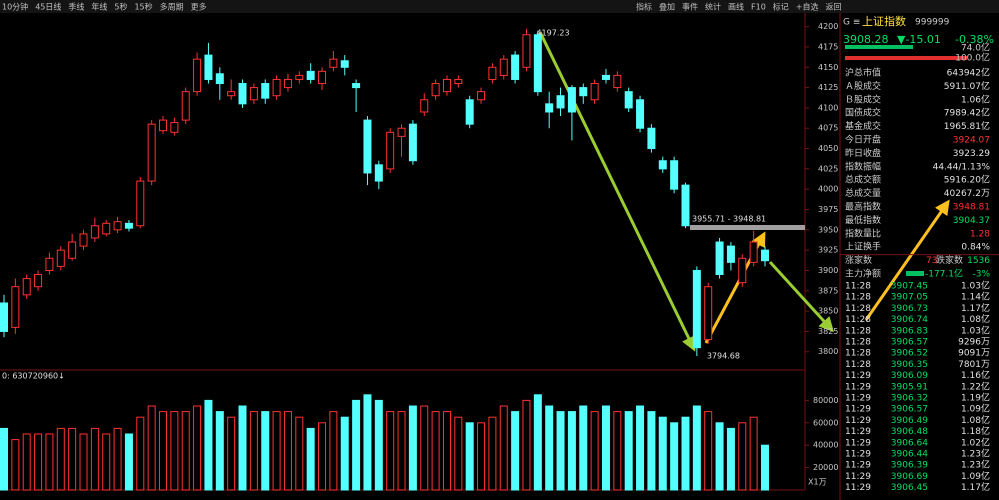 The image size is (999, 500). I want to click on y-tick-label: 80000, so click(825, 400).